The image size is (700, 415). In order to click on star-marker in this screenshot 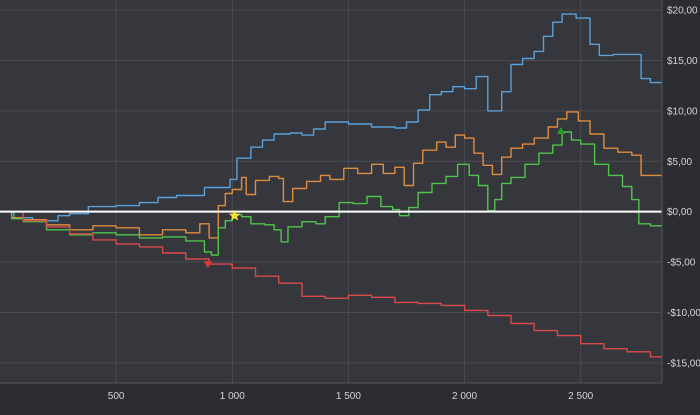, I will do `click(234, 215)`.